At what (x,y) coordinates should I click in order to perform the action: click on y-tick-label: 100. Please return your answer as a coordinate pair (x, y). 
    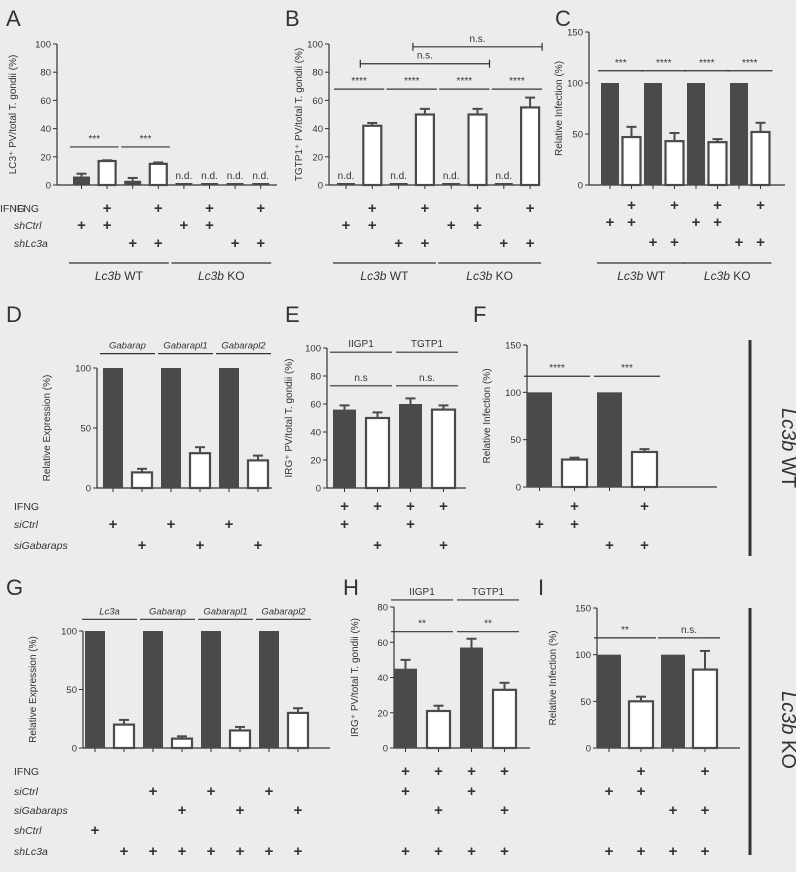
    Looking at the image, I should click on (43, 45).